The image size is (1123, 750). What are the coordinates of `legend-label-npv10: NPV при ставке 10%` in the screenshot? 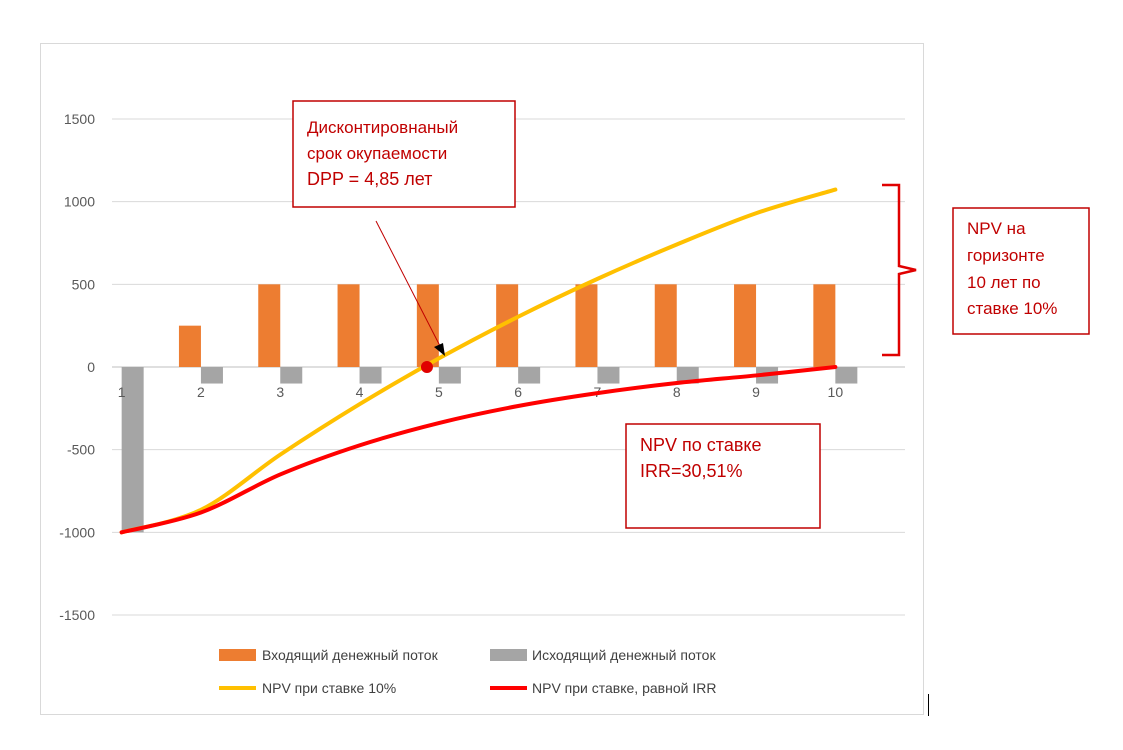 It's located at (329, 688).